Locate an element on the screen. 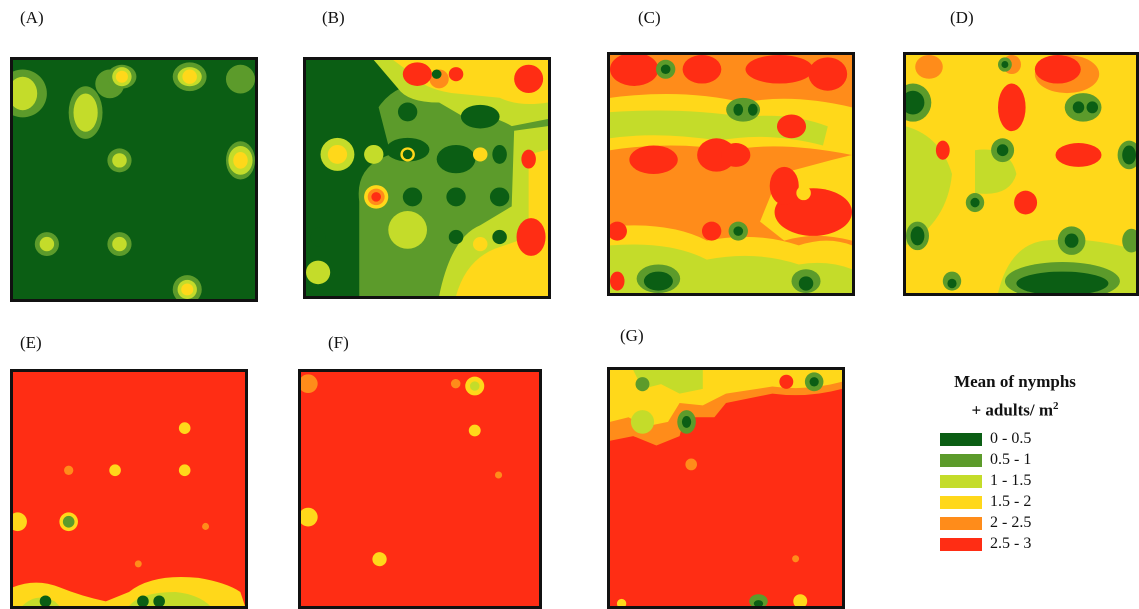  legend-item: 2.5 - 3 is located at coordinates (1035, 544).